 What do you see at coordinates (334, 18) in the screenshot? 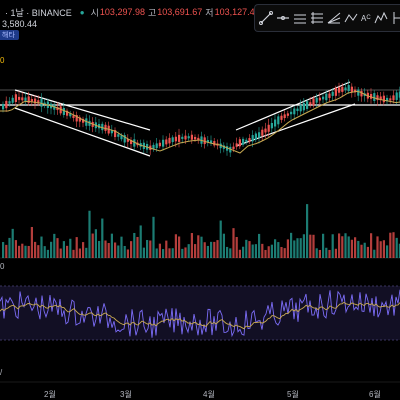
I see `gann-tool-icon` at bounding box center [334, 18].